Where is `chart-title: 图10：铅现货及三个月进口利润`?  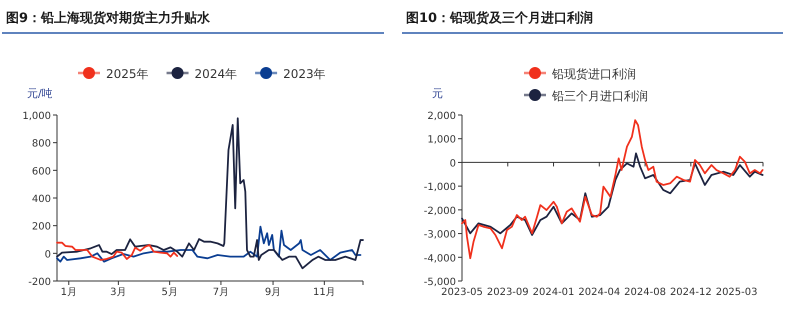 chart-title: 图10：铅现货及三个月进口利润 is located at coordinates (500, 18).